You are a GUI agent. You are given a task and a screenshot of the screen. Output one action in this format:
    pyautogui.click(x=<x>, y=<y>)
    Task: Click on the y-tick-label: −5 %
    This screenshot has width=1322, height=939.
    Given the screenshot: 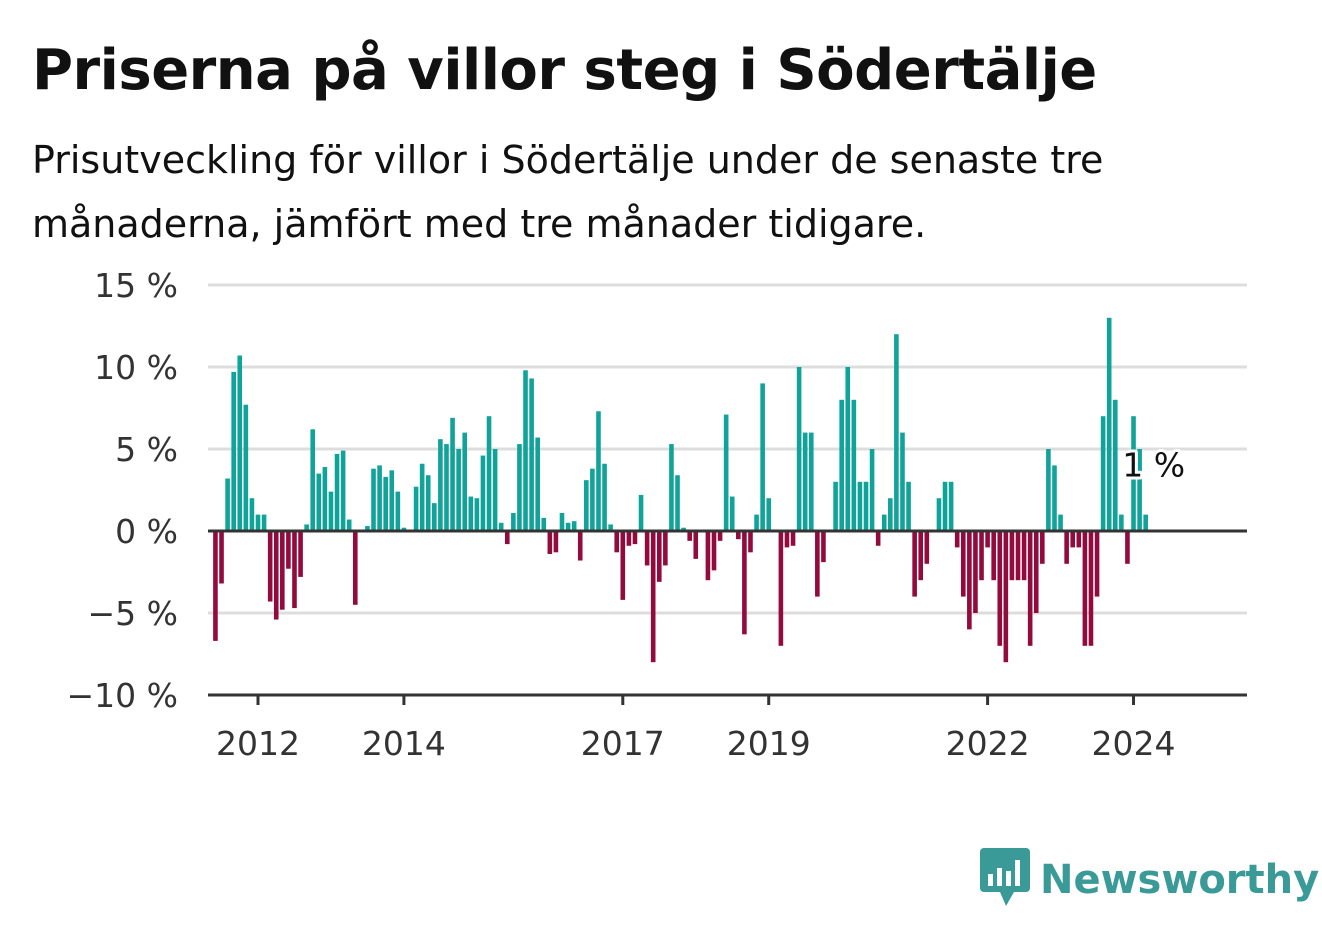 What is the action you would take?
    pyautogui.click(x=133, y=613)
    